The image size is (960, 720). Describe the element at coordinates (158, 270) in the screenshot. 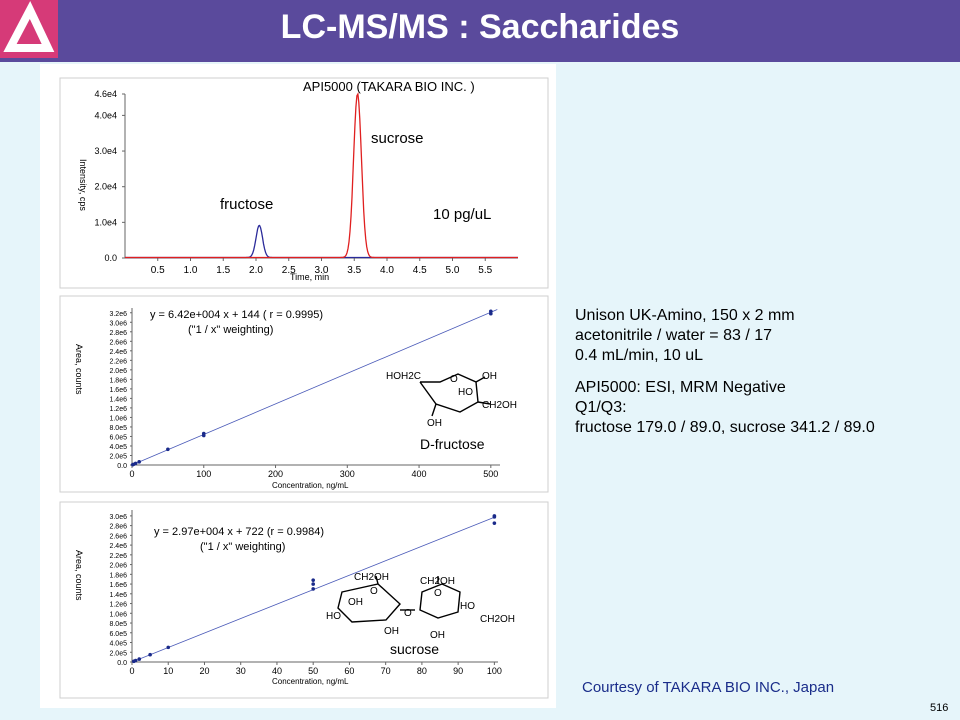

I see `x-tick-label: 0.5` at that location.